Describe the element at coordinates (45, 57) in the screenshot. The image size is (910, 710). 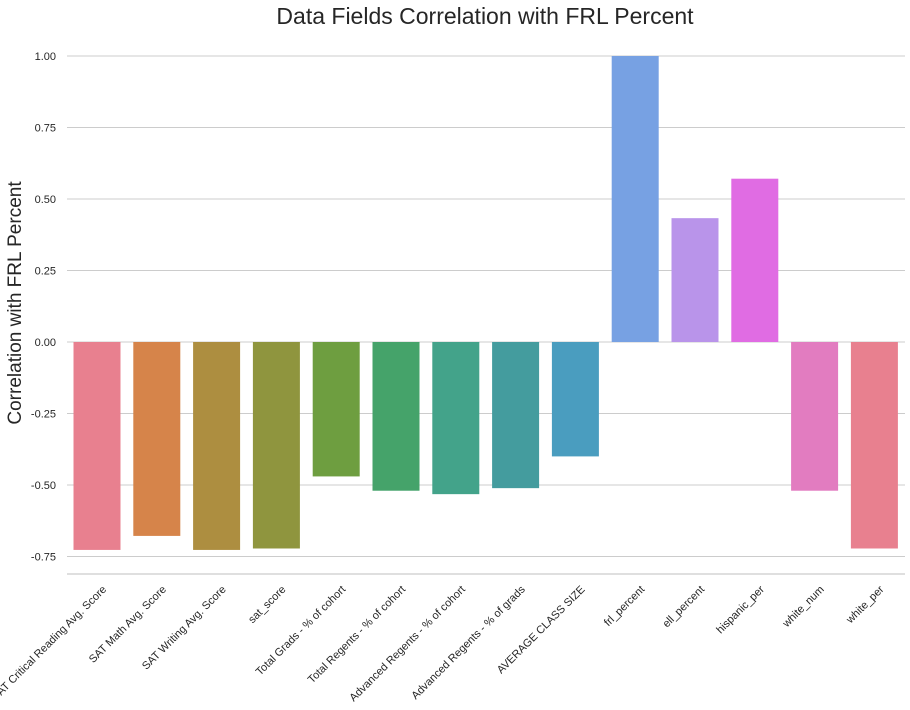
I see `y-tick-label: 1.00` at that location.